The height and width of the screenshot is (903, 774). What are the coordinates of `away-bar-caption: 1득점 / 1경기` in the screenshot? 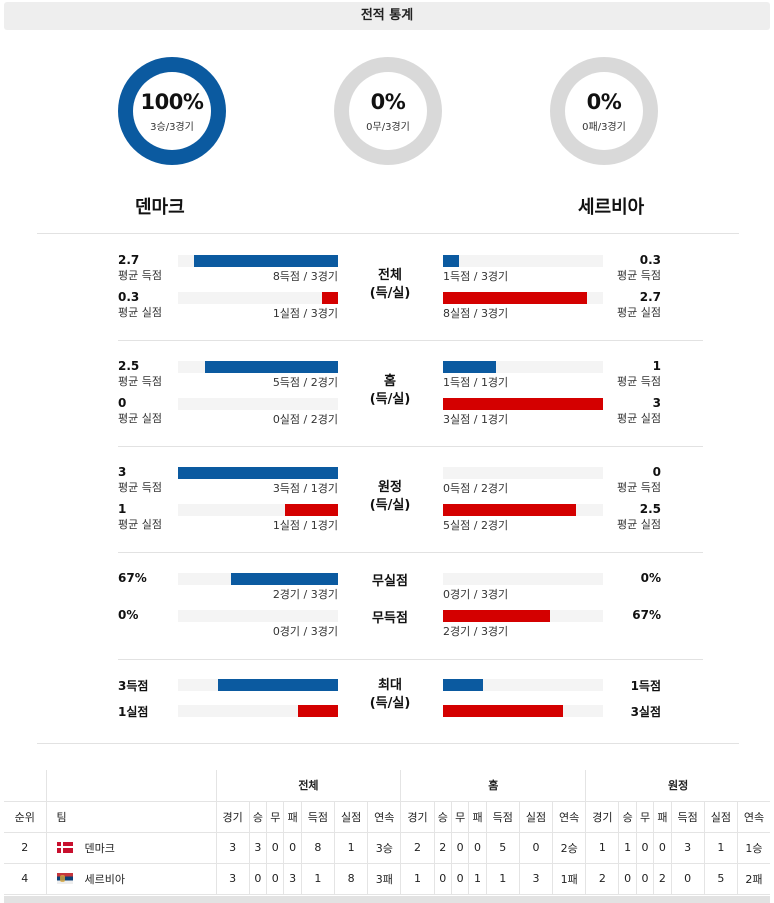 It's located at (476, 382).